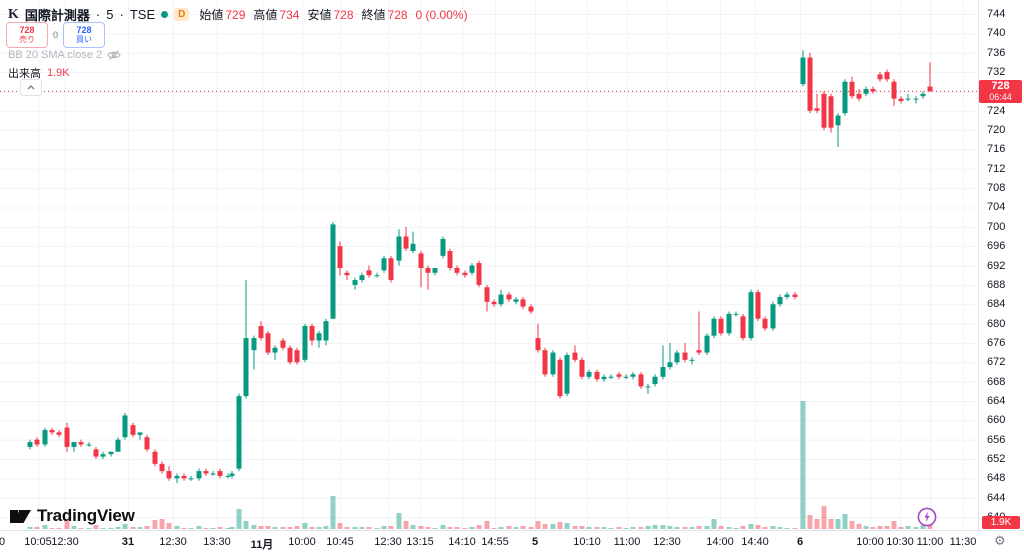  I want to click on symbol-logo: K, so click(13, 14).